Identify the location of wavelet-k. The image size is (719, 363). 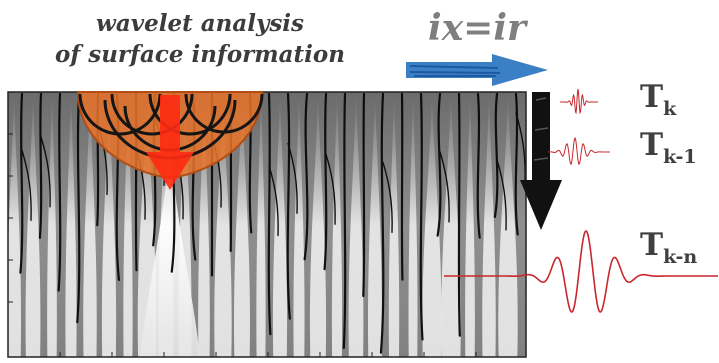
(579, 101).